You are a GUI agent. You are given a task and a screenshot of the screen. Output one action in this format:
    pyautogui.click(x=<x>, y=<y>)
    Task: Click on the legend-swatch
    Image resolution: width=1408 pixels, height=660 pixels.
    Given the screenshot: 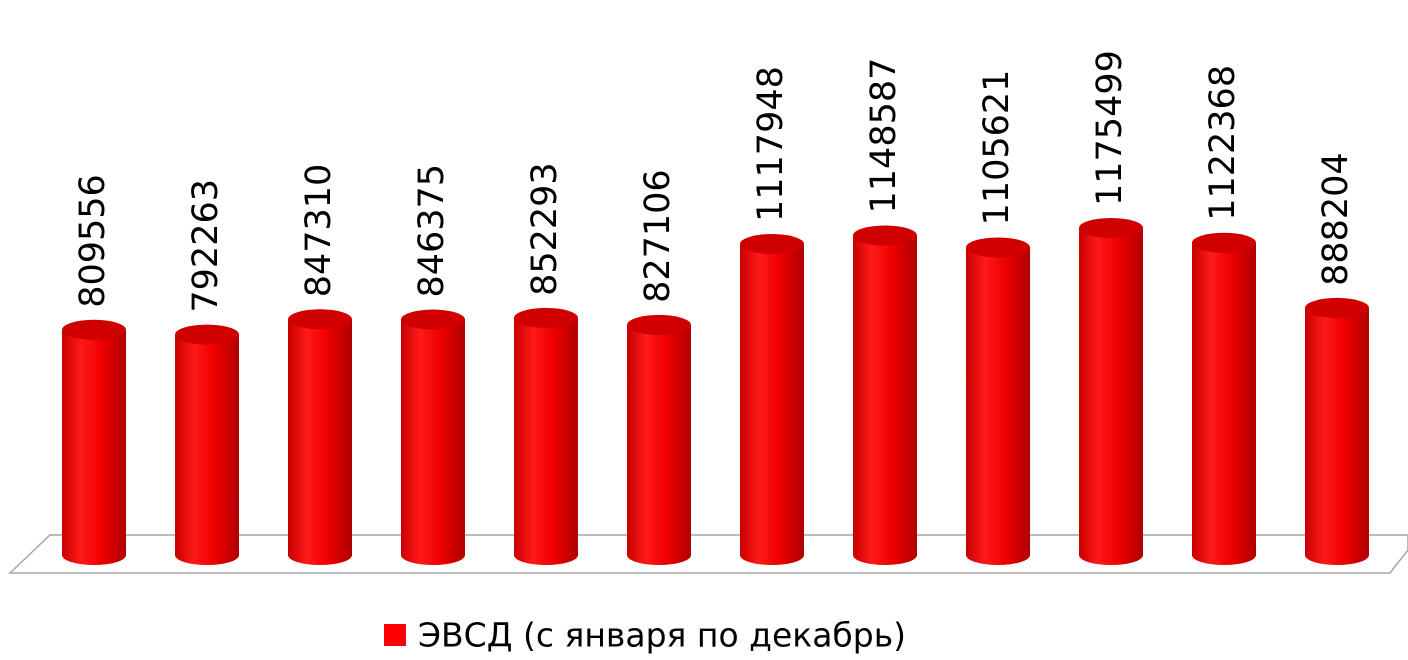 What is the action you would take?
    pyautogui.click(x=395, y=635)
    